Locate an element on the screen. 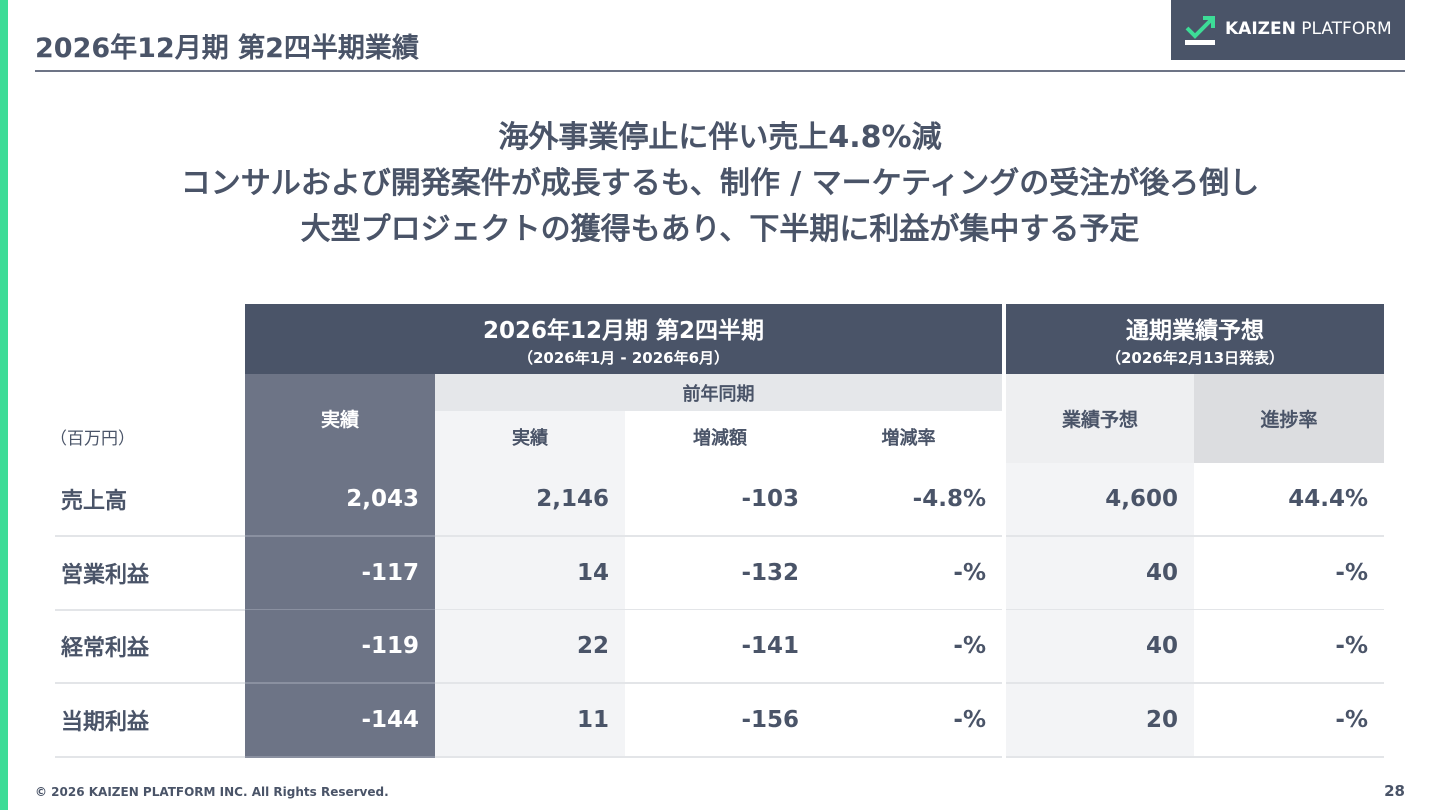 The image size is (1440, 810). logo-icon is located at coordinates (1200, 30).